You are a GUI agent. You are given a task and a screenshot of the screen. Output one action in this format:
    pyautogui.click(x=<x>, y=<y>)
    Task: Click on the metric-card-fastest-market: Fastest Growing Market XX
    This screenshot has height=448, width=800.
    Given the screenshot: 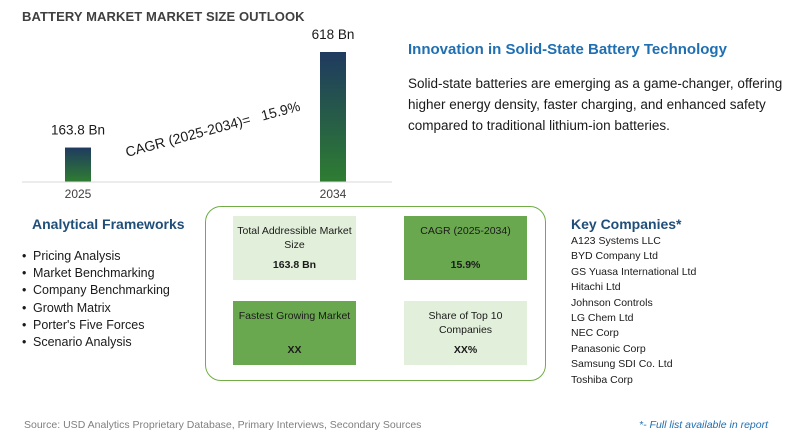 What is the action you would take?
    pyautogui.click(x=294, y=333)
    